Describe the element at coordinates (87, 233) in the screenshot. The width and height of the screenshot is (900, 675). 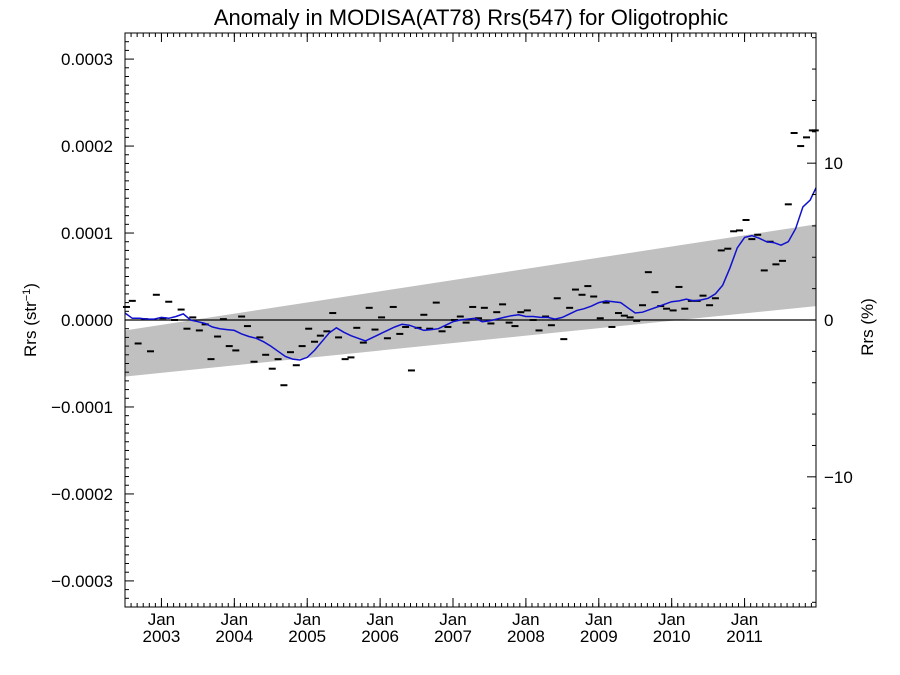
I see `y-tick-label: 0.0001` at that location.